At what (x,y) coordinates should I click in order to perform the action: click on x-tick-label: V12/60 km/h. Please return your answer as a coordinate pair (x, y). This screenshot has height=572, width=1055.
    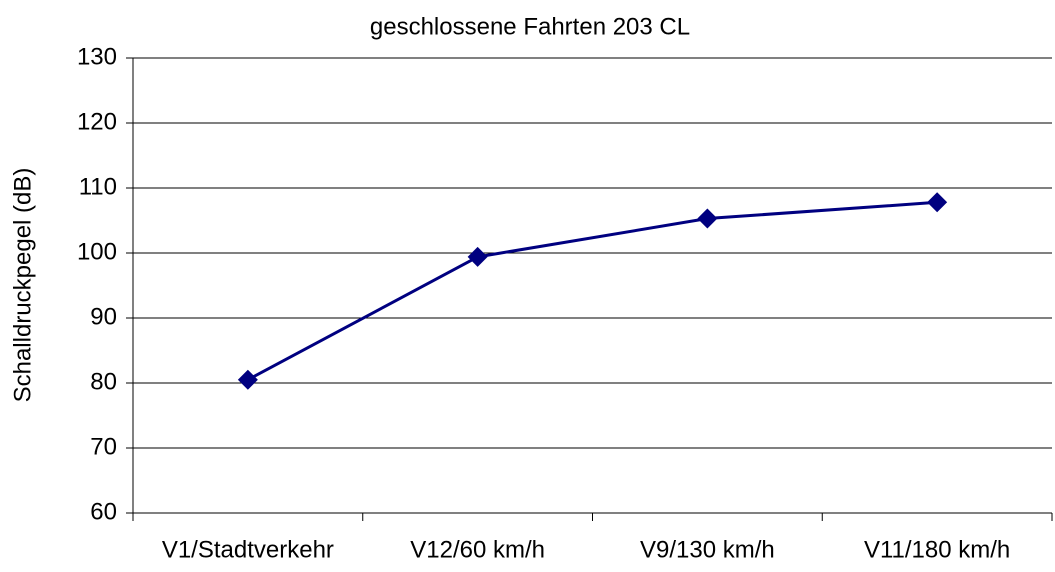
    Looking at the image, I should click on (477, 549).